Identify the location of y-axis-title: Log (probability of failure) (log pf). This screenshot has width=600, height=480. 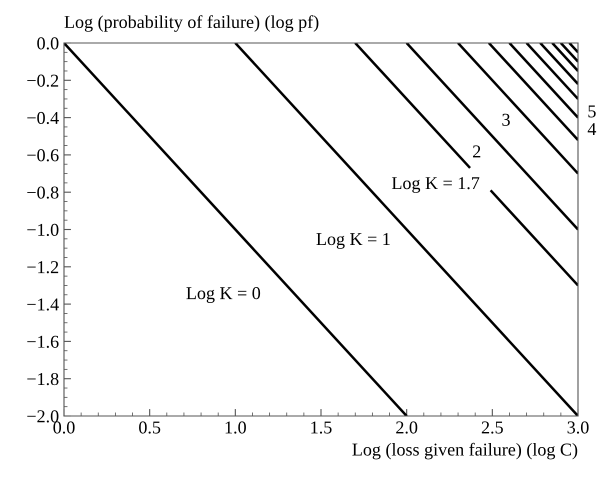
(191, 23).